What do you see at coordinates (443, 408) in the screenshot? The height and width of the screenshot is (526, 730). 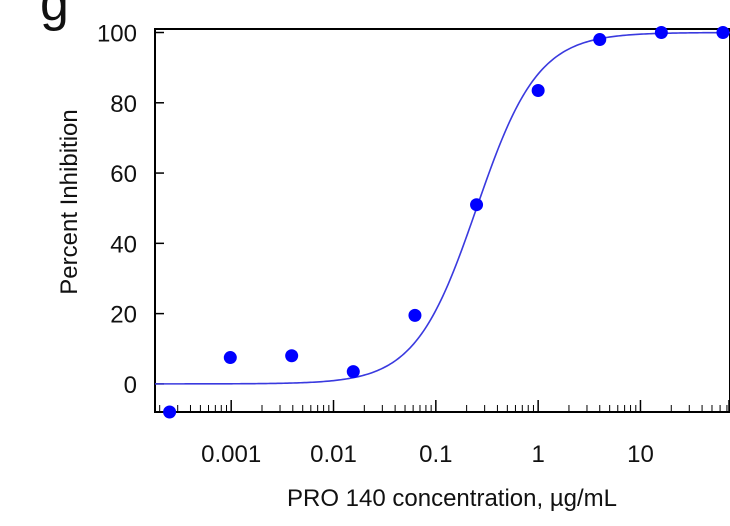 I see `x-minor-ticks` at bounding box center [443, 408].